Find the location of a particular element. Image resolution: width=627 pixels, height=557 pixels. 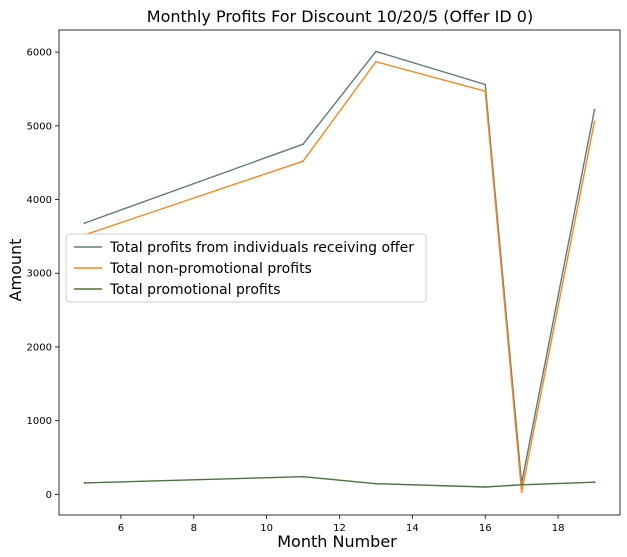

legend-box is located at coordinates (246, 268).